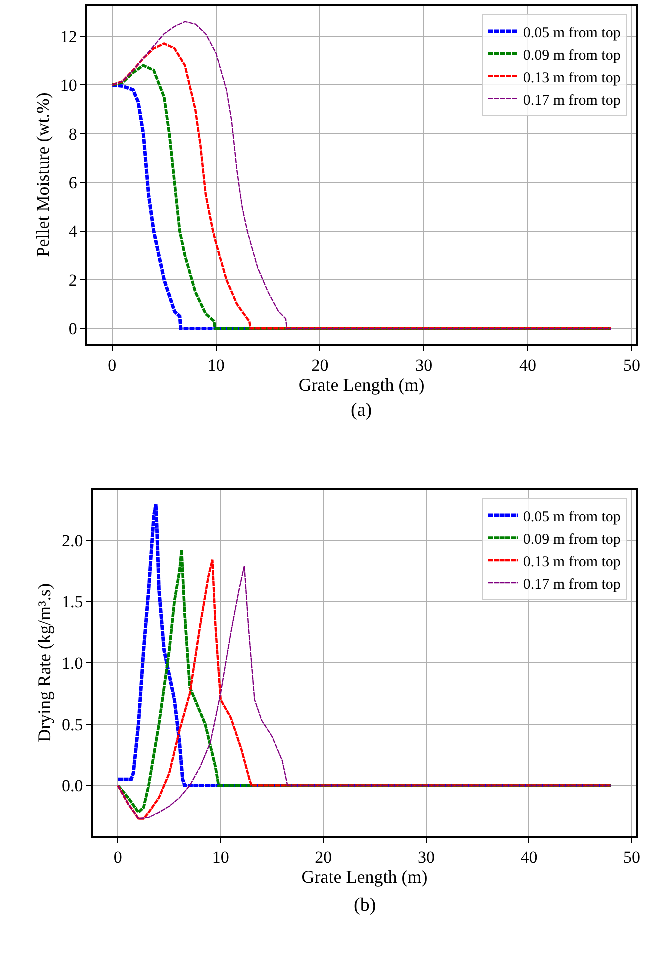 Image resolution: width=662 pixels, height=958 pixels. I want to click on y-tick-label: 6, so click(73, 183).